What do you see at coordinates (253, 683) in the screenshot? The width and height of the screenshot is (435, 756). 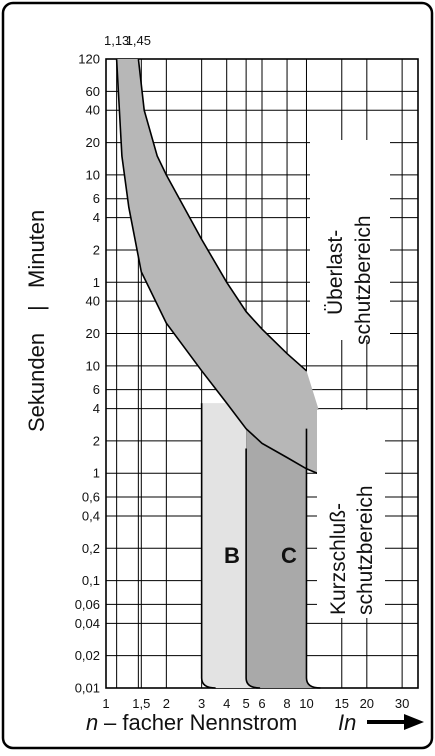 I see `series-c-foot` at bounding box center [253, 683].